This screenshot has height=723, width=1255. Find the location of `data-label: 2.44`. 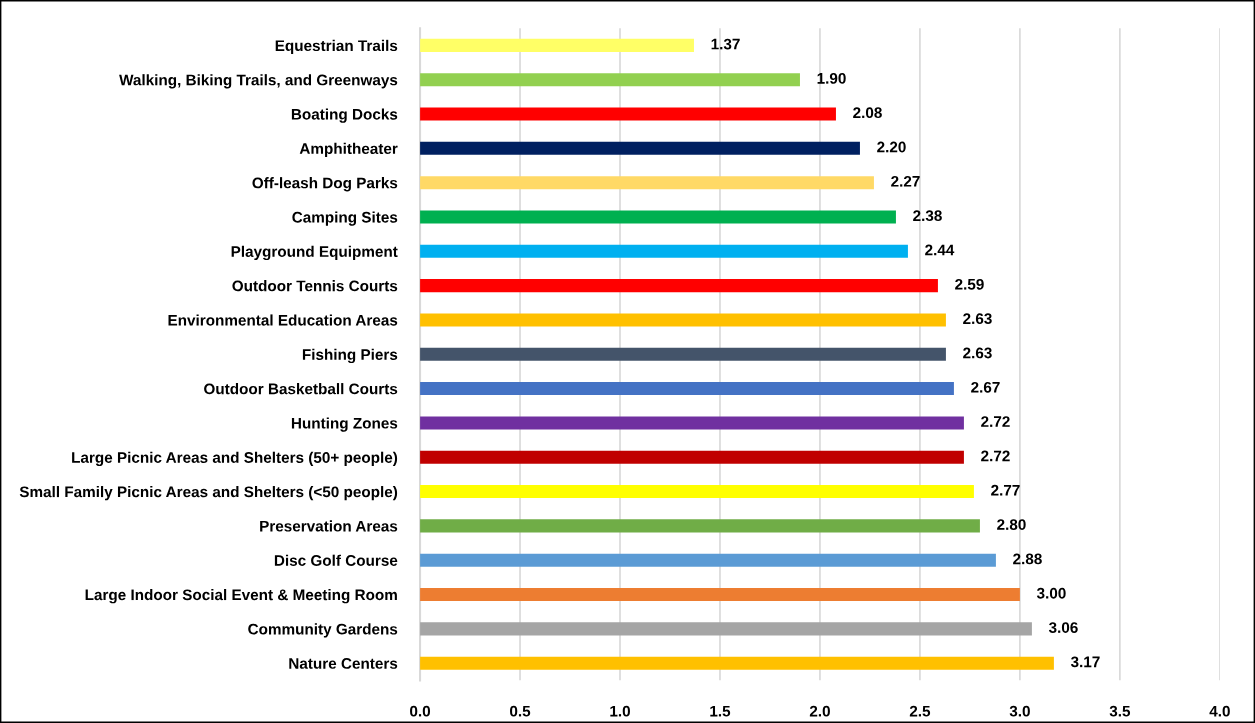

data-label: 2.44 is located at coordinates (940, 250).